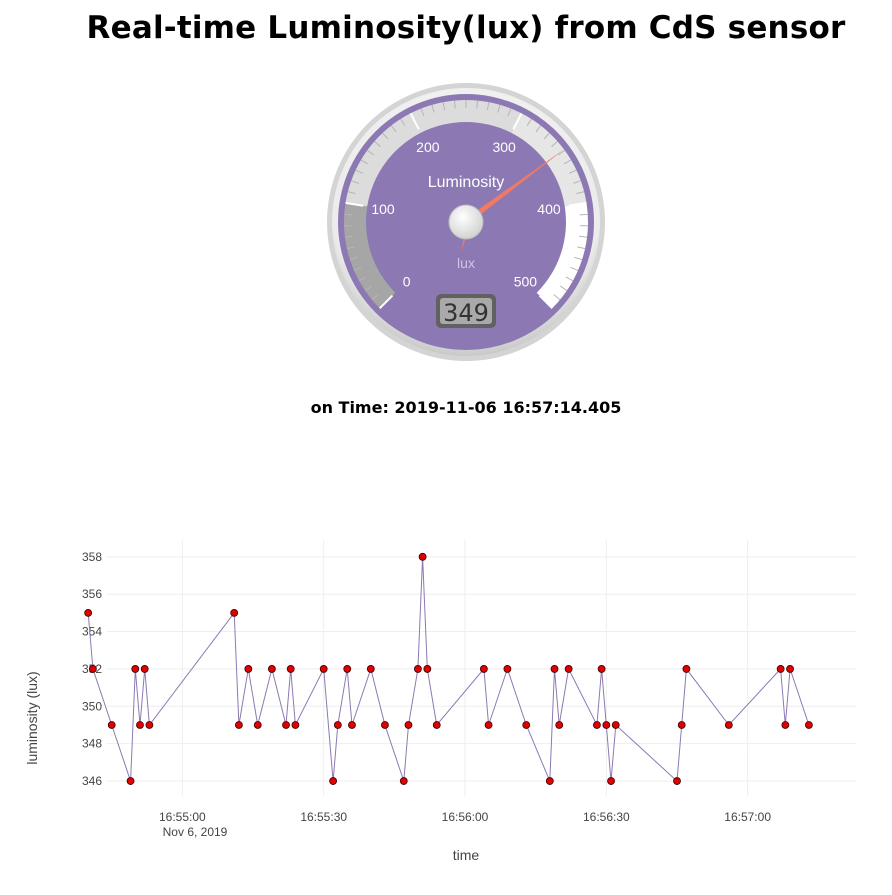 The width and height of the screenshot is (892, 895). What do you see at coordinates (466, 263) in the screenshot?
I see `gauge-units: lux` at bounding box center [466, 263].